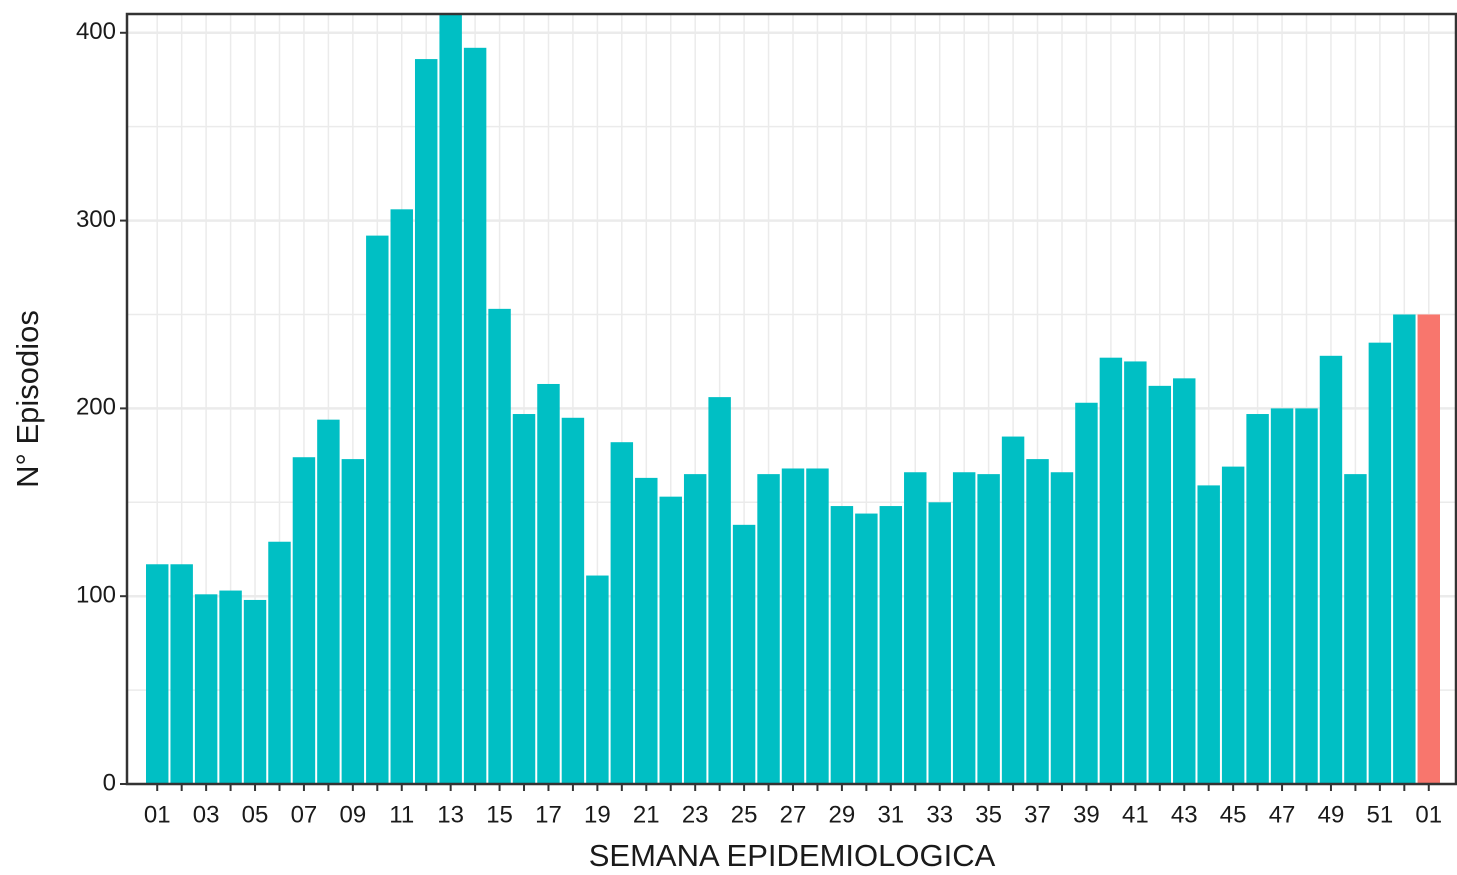 The width and height of the screenshot is (1457, 875). I want to click on y-tick-label: 400, so click(96, 31).